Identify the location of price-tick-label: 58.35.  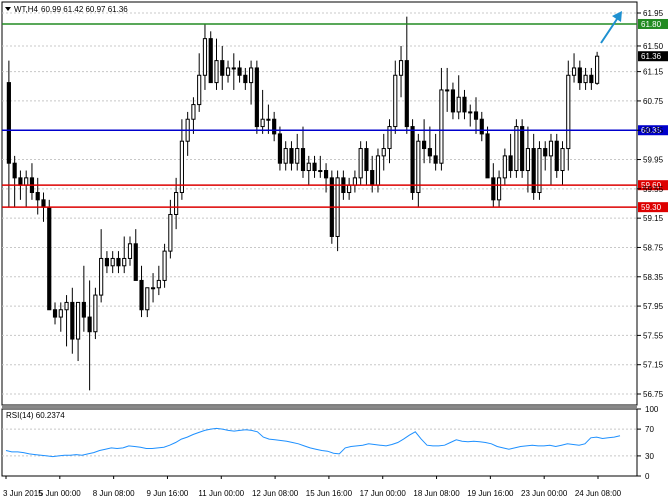
(653, 277).